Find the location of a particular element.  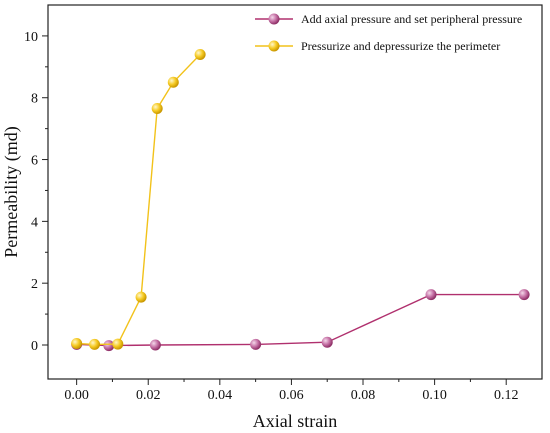

x-tick-label: 0.00 is located at coordinates (76, 395).